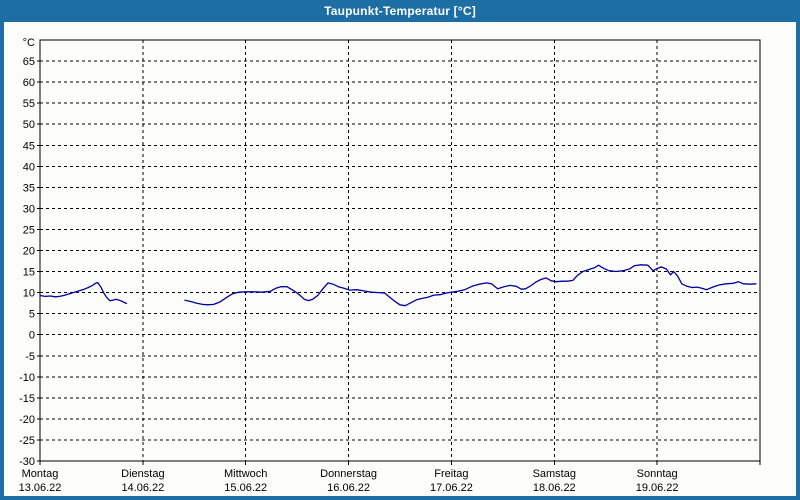 The height and width of the screenshot is (500, 800). I want to click on y-tick-label: -30, so click(27, 462).